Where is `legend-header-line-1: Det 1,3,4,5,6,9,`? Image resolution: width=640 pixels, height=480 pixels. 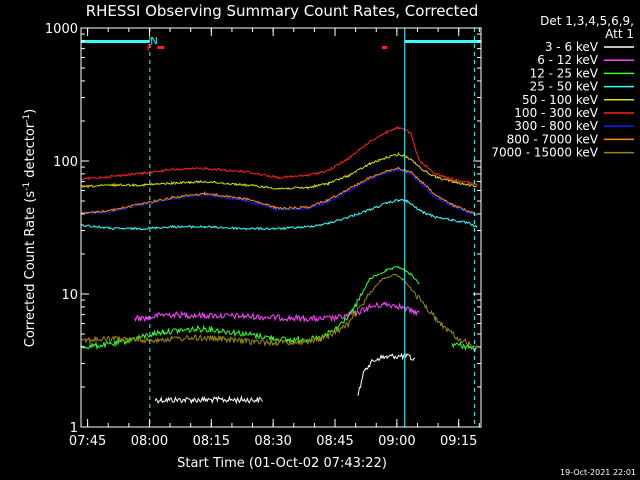 legend-header-line-1: Det 1,3,4,5,6,9, is located at coordinates (587, 21).